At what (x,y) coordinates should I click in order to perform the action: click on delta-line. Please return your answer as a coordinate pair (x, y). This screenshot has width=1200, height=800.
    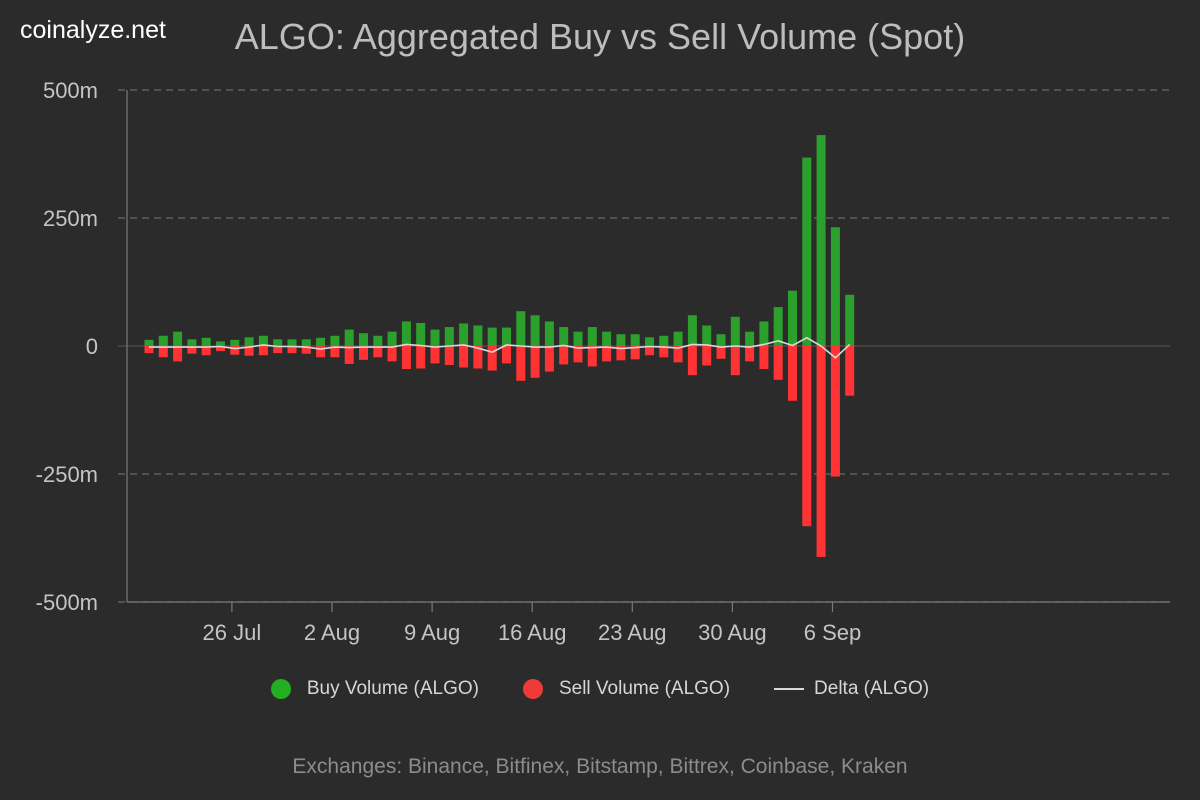
    Looking at the image, I should click on (500, 347).